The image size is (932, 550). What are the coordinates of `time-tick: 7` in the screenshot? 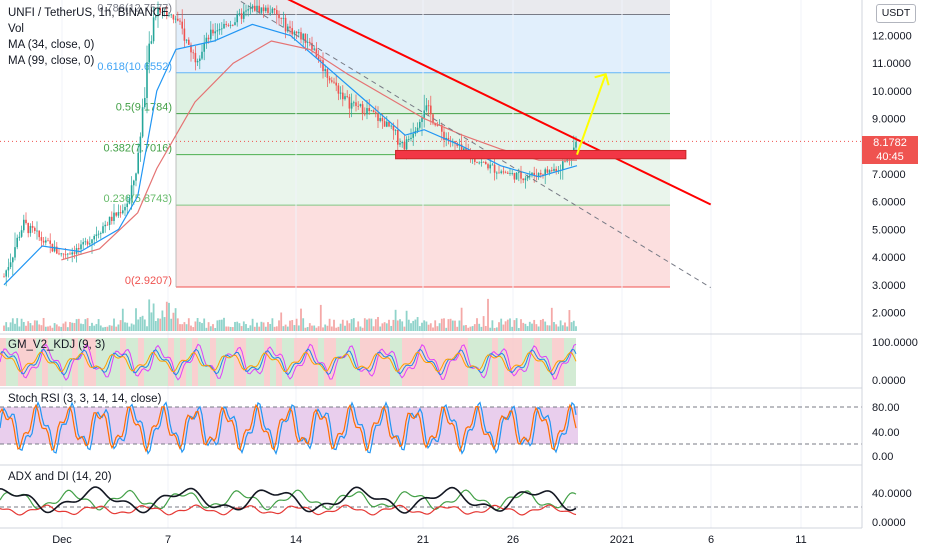 It's located at (168, 540).